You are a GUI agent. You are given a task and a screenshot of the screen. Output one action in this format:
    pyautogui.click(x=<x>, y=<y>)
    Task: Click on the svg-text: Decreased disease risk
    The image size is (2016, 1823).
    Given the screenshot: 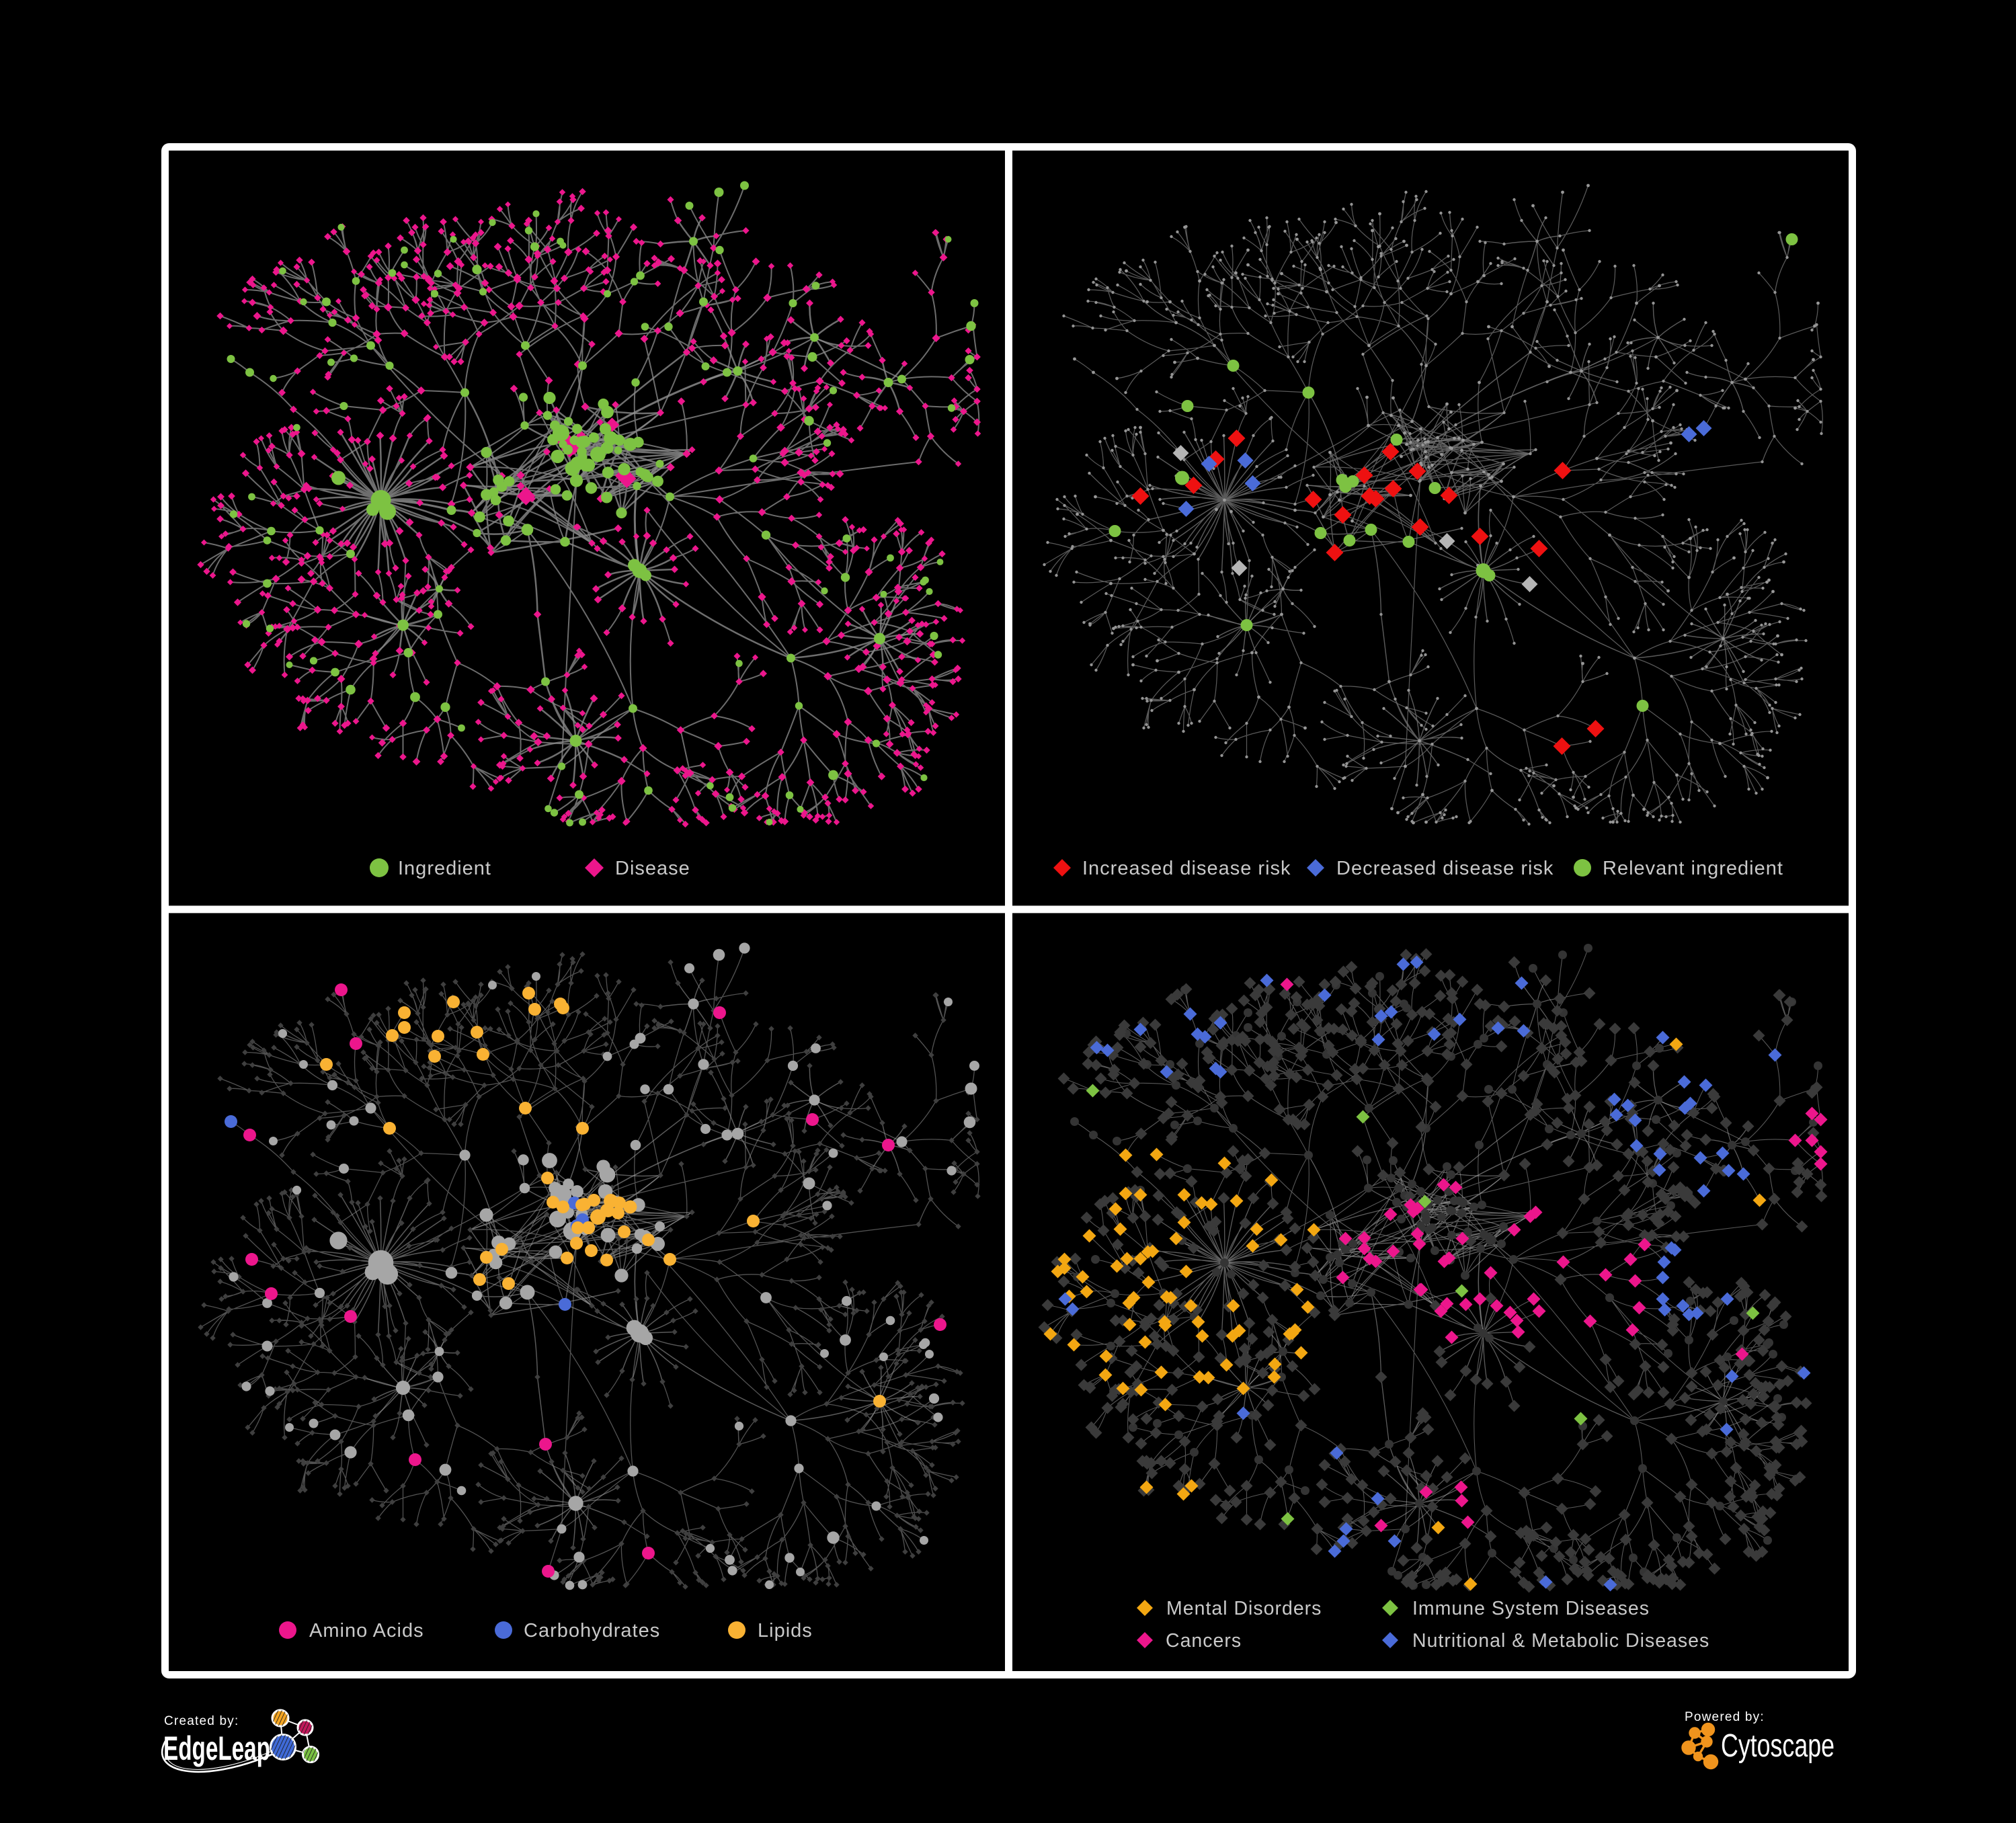 What is the action you would take?
    pyautogui.click(x=1445, y=868)
    